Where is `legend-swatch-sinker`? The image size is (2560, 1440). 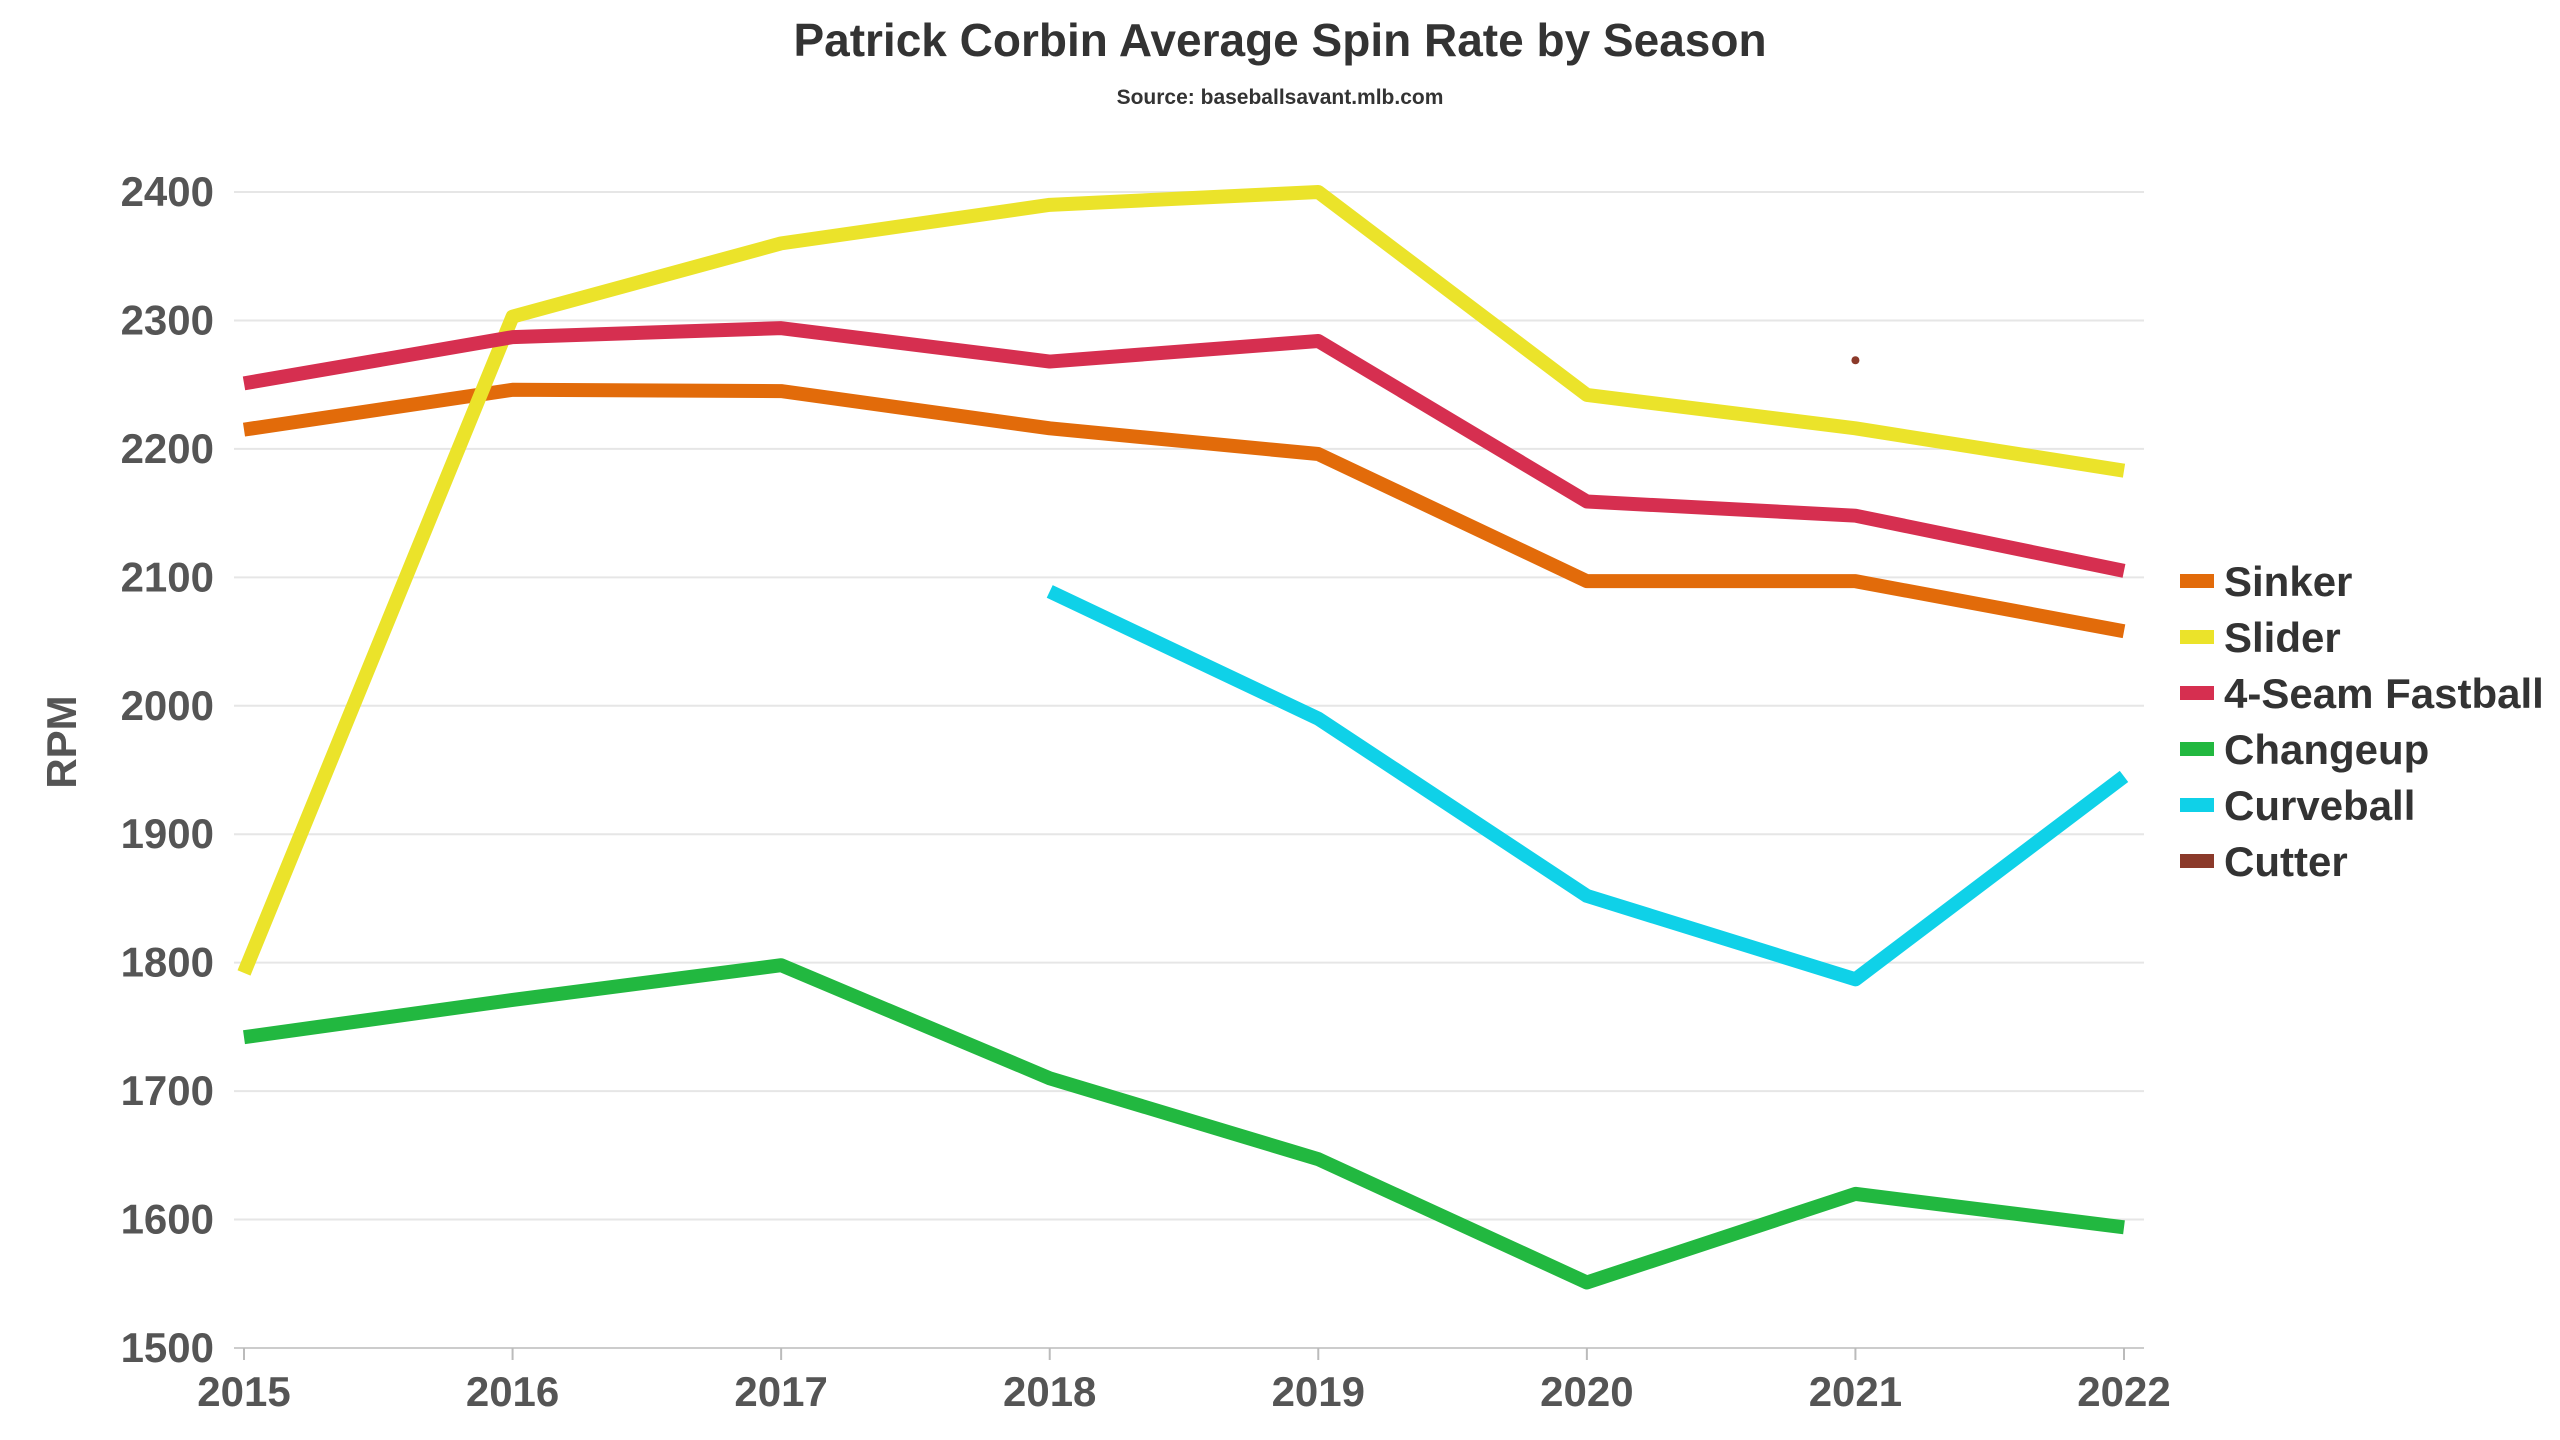 legend-swatch-sinker is located at coordinates (2197, 581).